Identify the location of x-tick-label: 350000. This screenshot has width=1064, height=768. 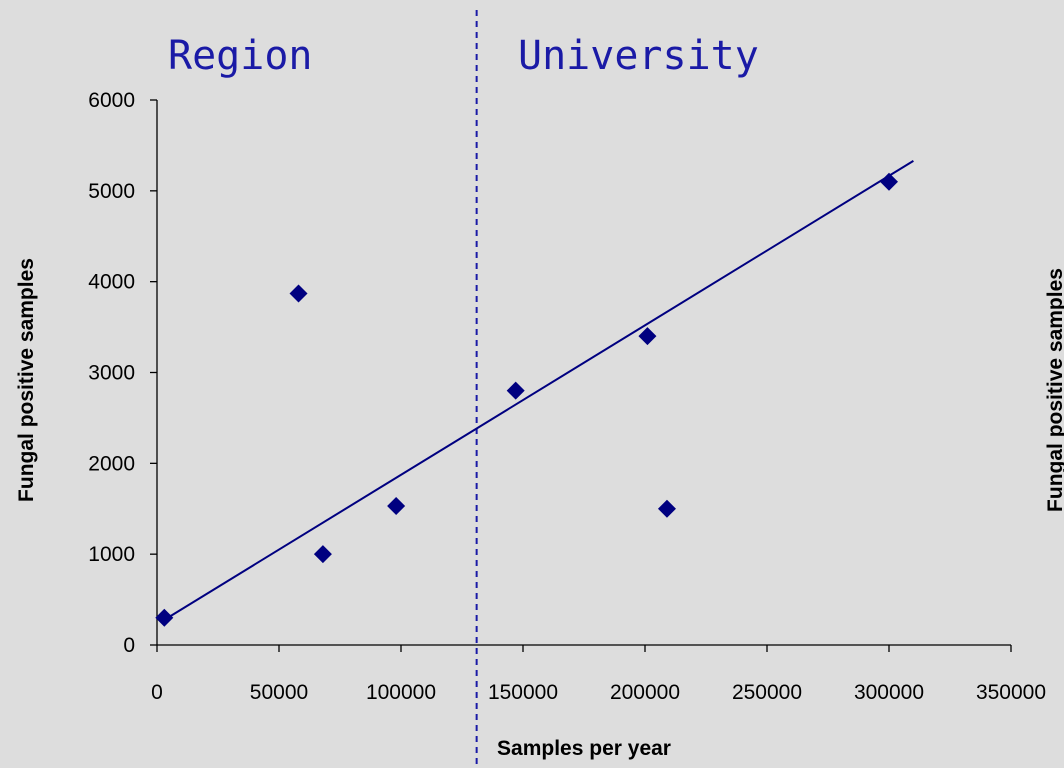
(1011, 692).